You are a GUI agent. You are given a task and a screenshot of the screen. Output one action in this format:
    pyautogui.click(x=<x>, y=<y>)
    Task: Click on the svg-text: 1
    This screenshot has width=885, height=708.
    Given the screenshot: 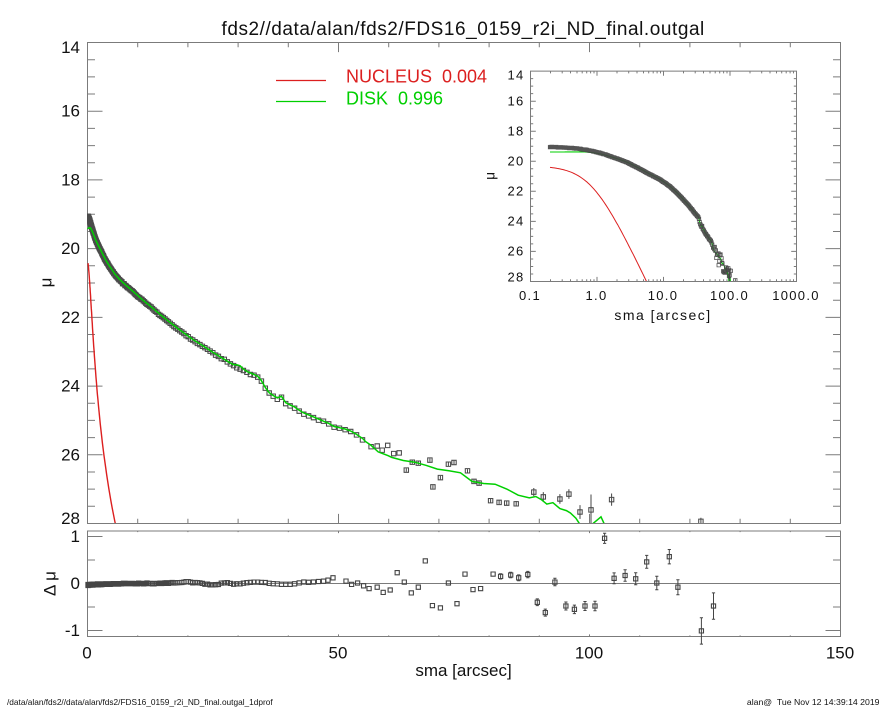 What is the action you would take?
    pyautogui.click(x=75, y=536)
    